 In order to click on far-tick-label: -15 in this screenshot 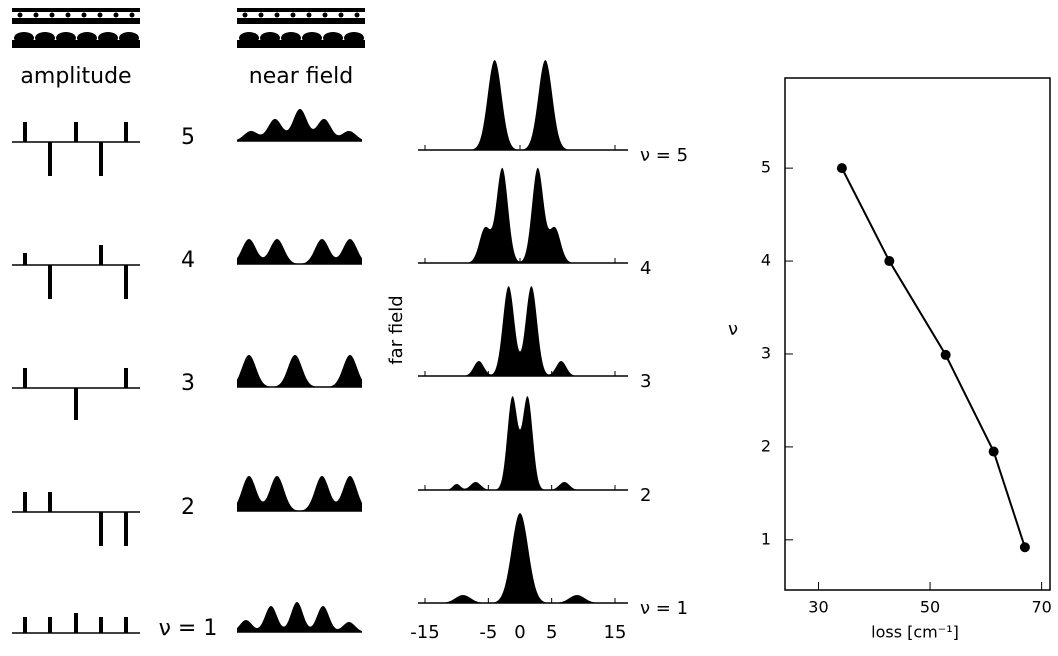, I will do `click(424, 632)`.